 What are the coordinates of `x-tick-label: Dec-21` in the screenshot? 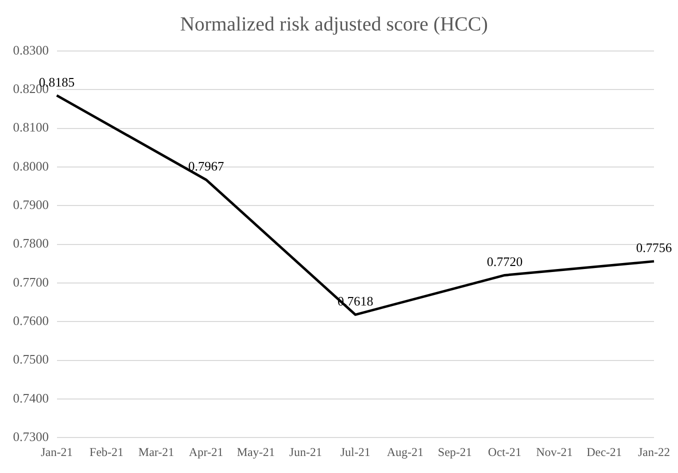 It's located at (604, 451).